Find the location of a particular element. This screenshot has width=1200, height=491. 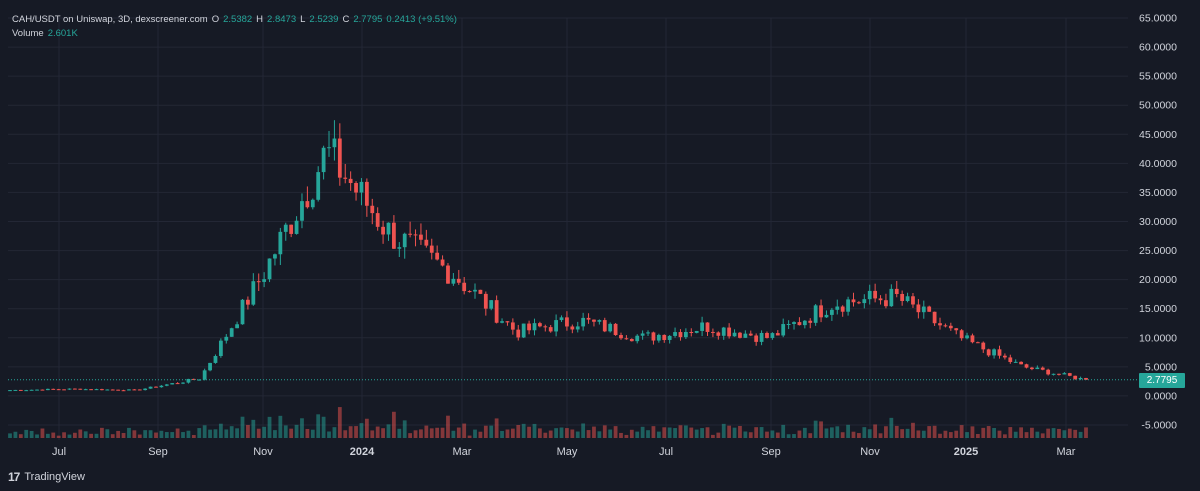

x-tick-label: Jul is located at coordinates (59, 452).